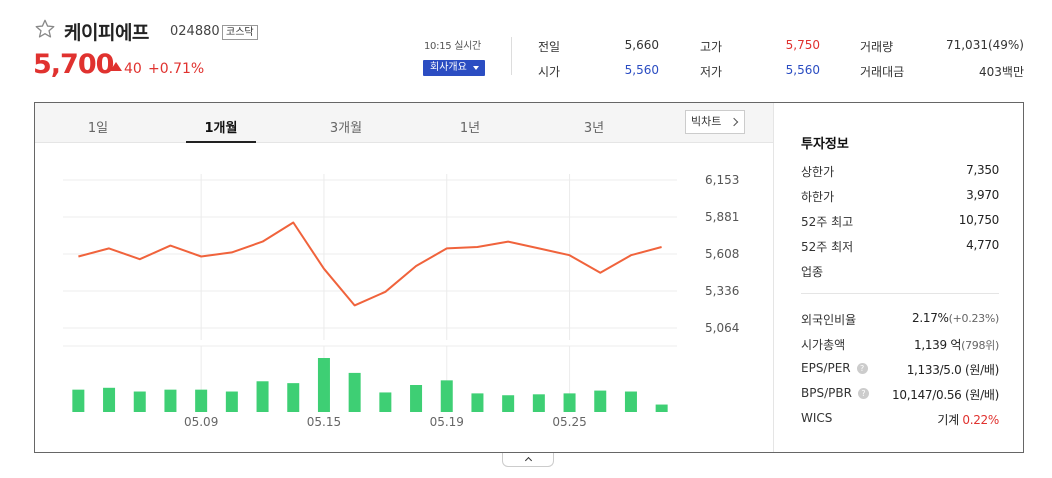 The image size is (1052, 478). What do you see at coordinates (825, 144) in the screenshot?
I see `investment-info-title: 투자정보` at bounding box center [825, 144].